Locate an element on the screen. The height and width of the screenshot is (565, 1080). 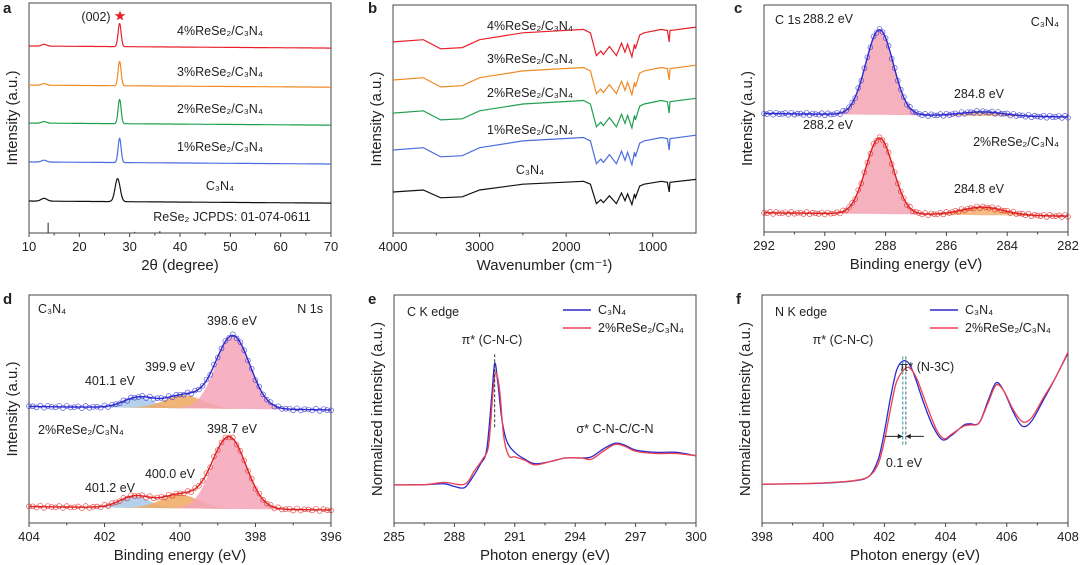
legend-label: C₃N₄ is located at coordinates (979, 310).